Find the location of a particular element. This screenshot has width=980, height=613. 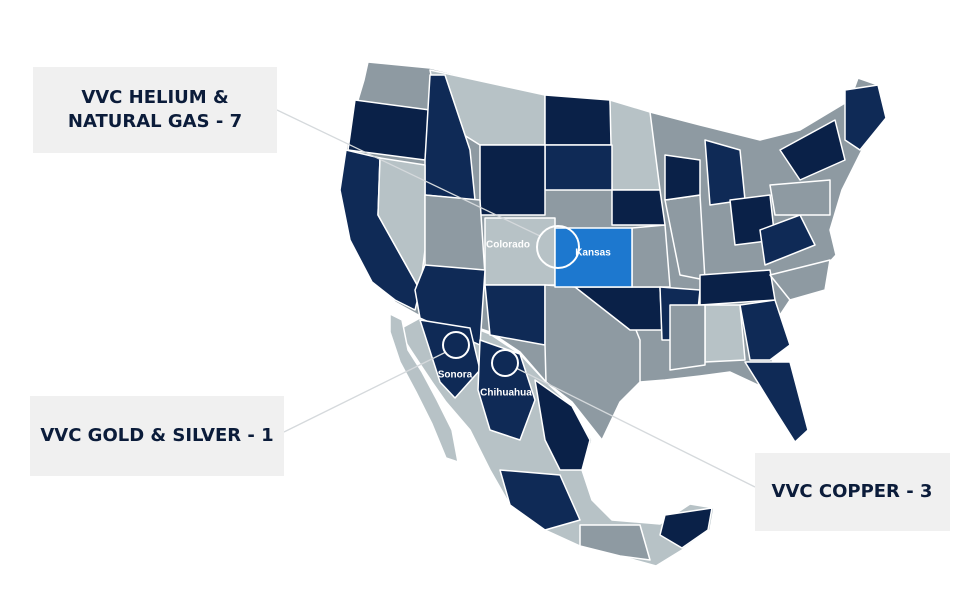

callout-text: VVC COPPER - 3 is located at coordinates (852, 491).